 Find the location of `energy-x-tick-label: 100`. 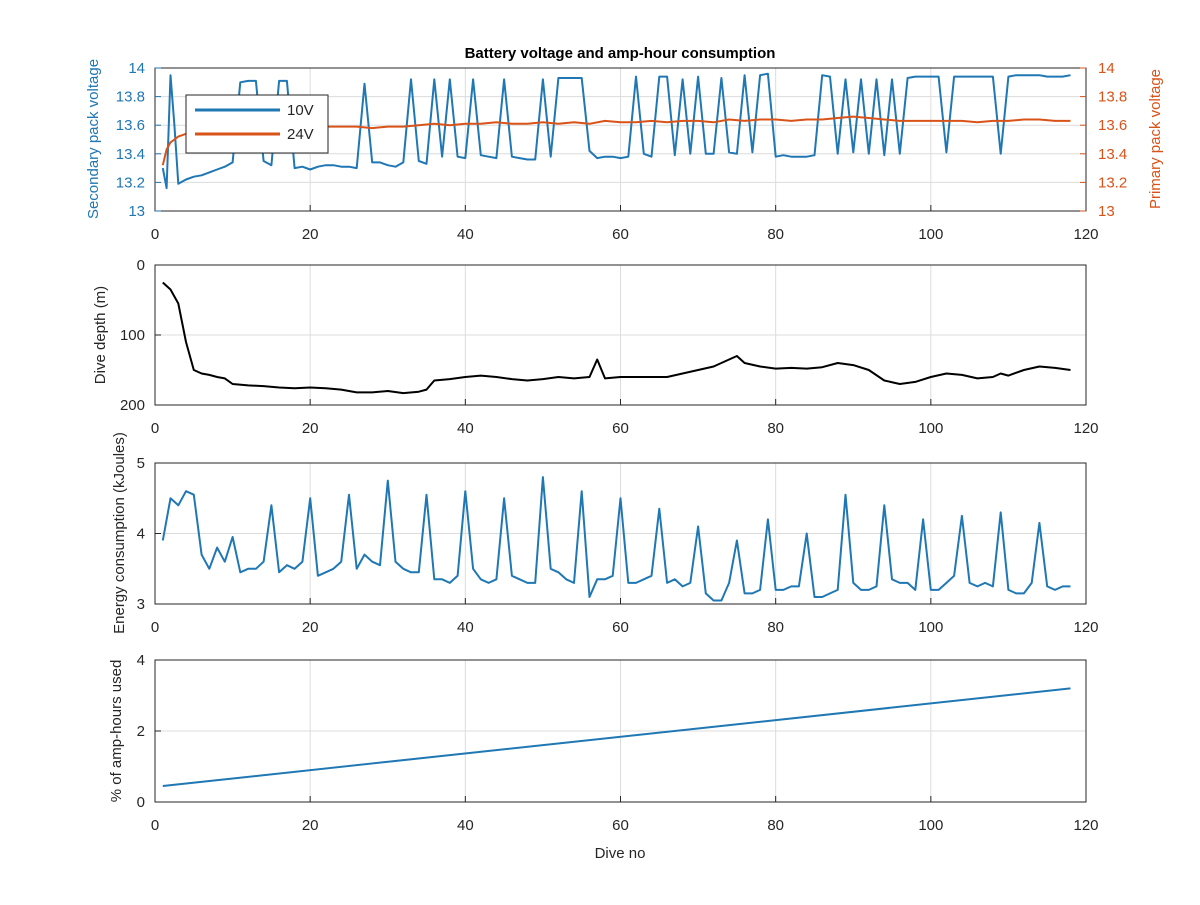

energy-x-tick-label: 100 is located at coordinates (930, 627).